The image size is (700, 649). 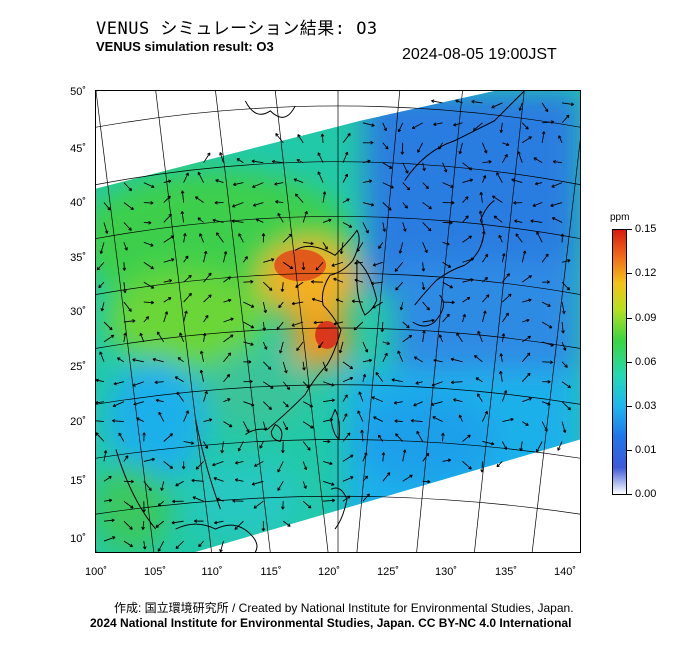 I want to click on lon-label-115: 115˚, so click(x=271, y=572).